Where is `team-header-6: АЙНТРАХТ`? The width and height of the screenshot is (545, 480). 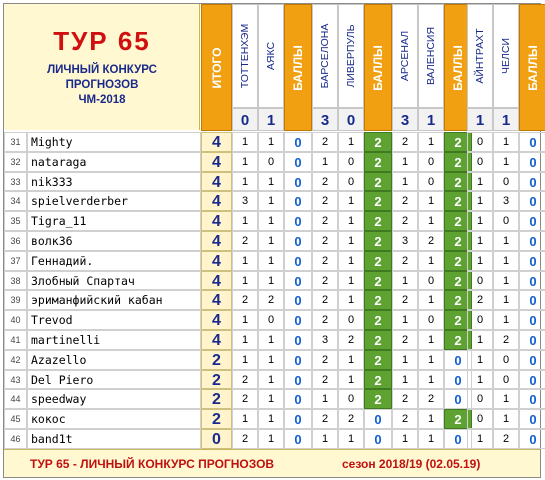
team-header-6: АЙНТРАХТ is located at coordinates (480, 56).